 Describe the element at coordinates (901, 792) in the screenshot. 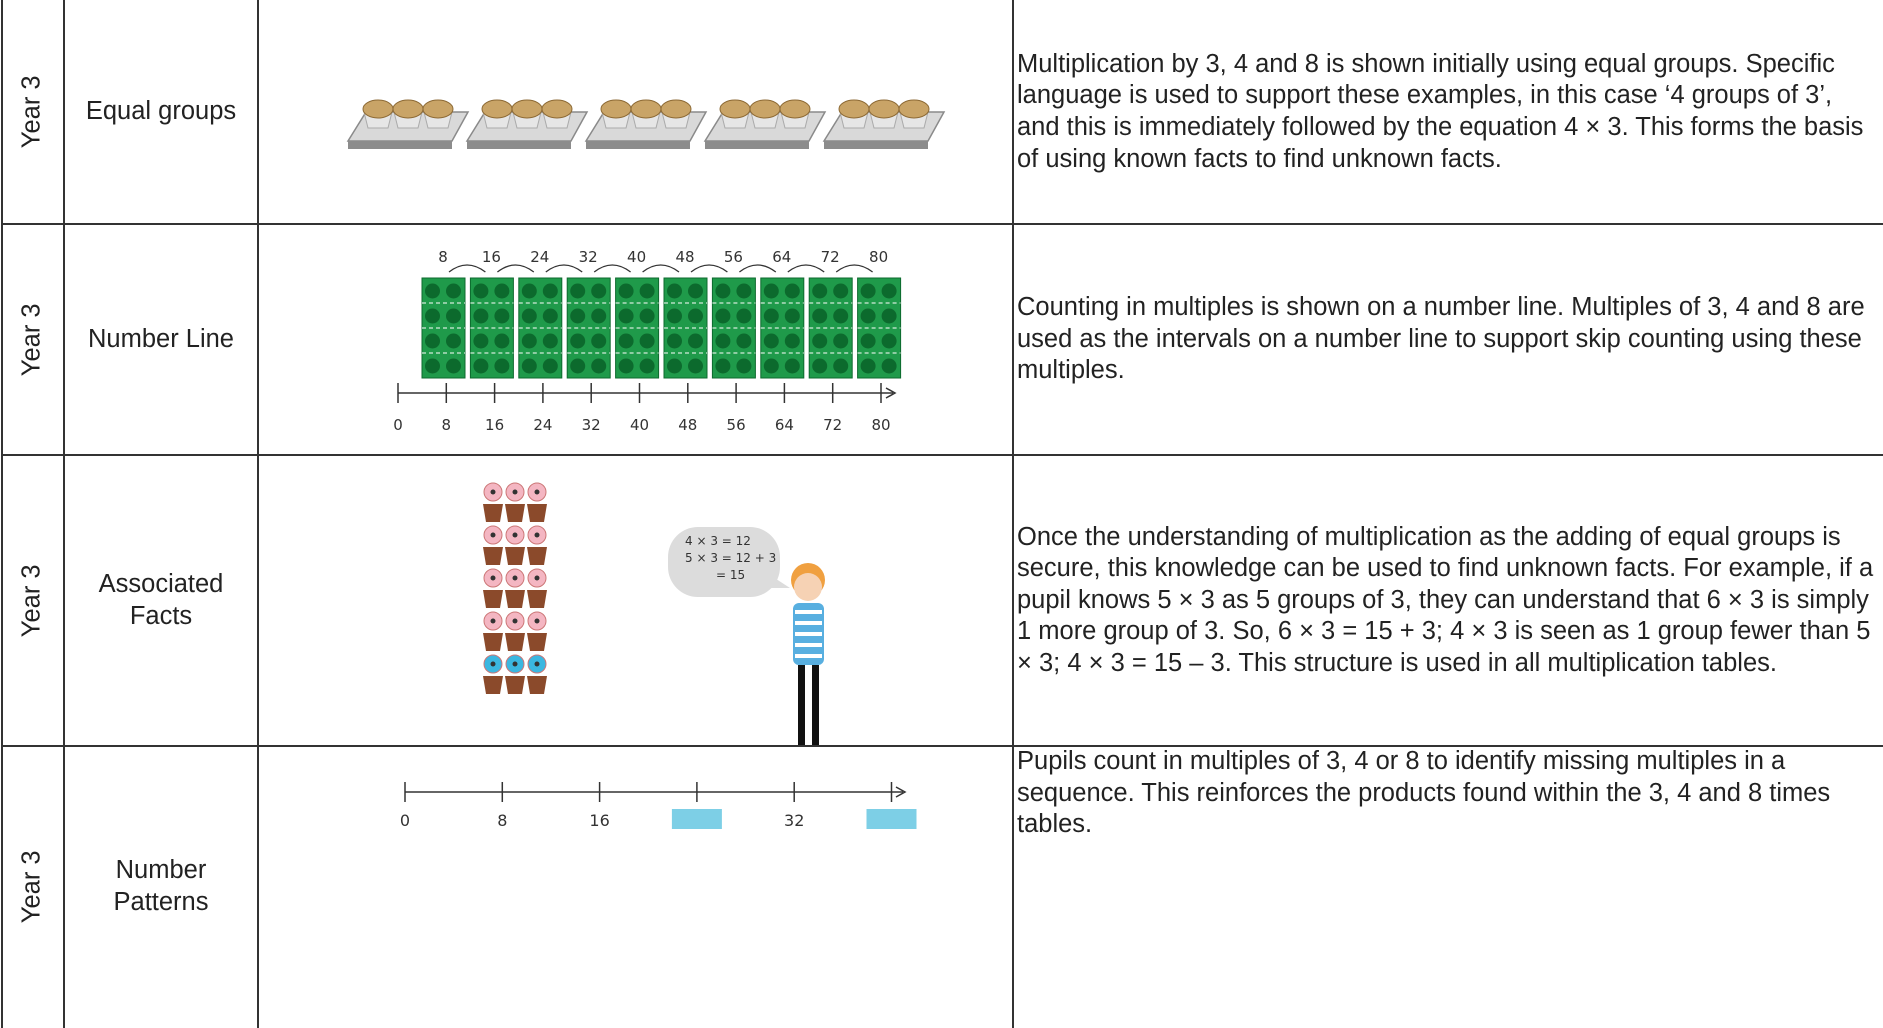

I see `axis-arrow` at that location.